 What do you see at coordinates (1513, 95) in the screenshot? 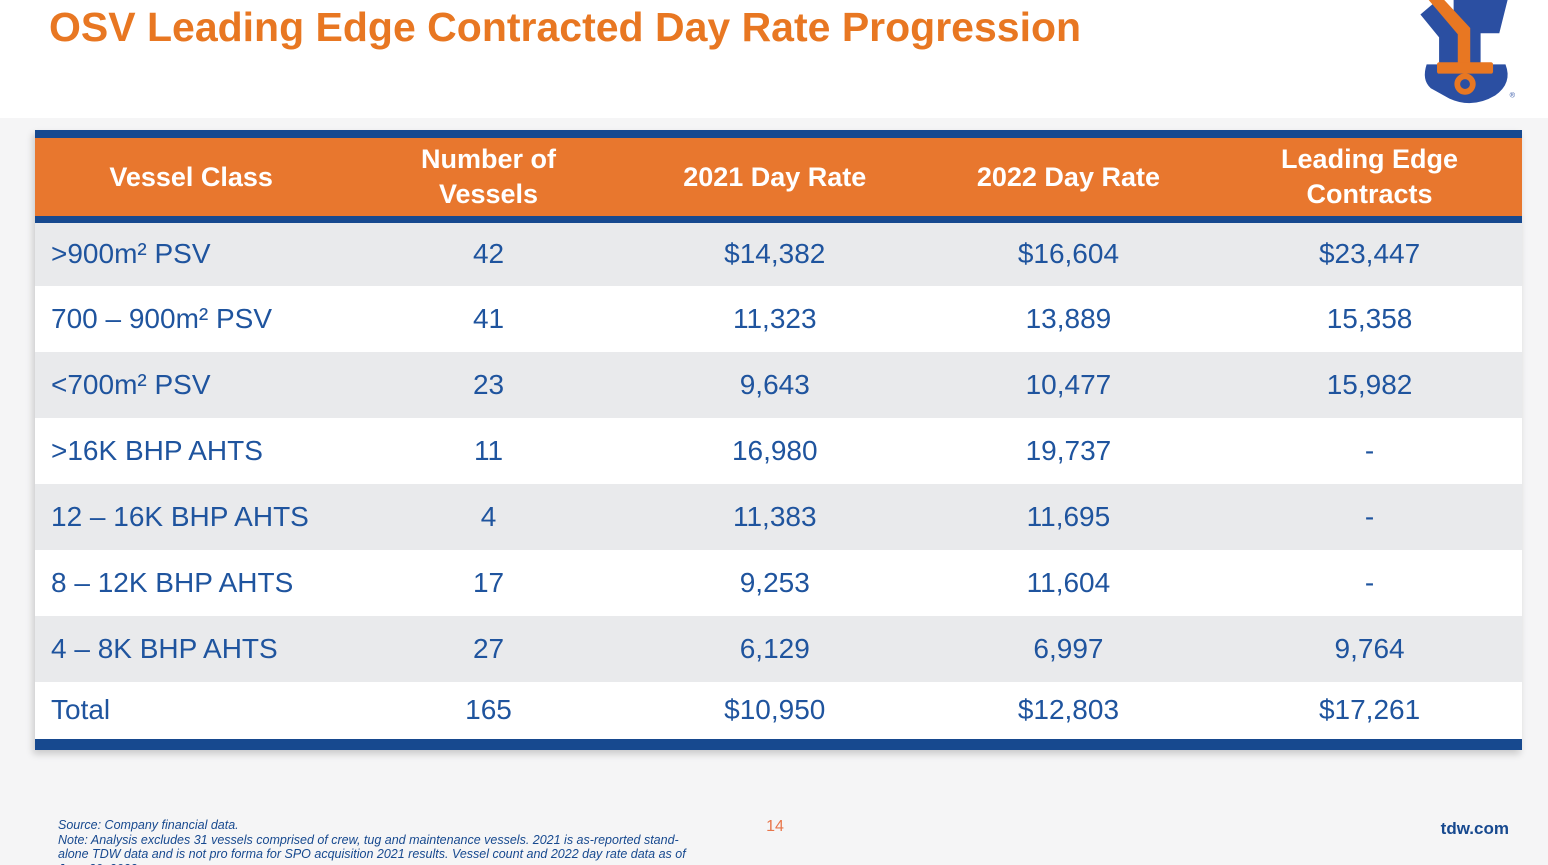
I see `registered-trademark-symbol: ®` at bounding box center [1513, 95].